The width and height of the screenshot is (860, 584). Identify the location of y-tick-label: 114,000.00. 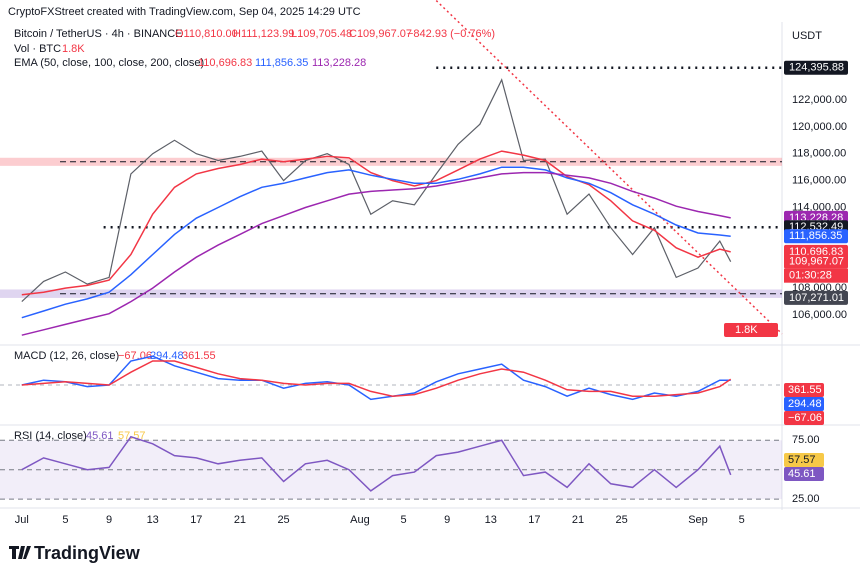
(819, 207).